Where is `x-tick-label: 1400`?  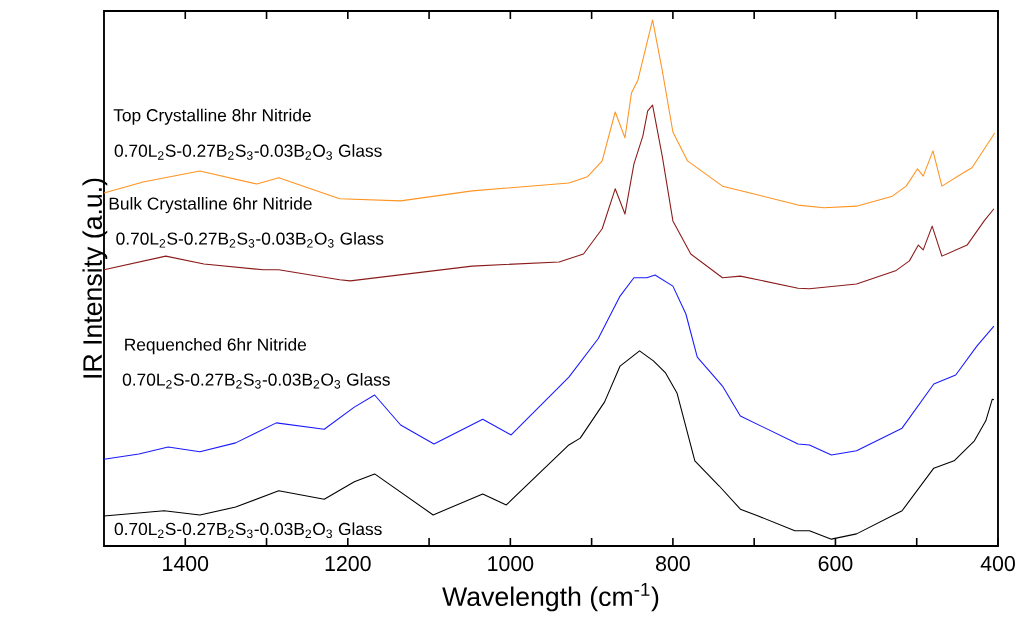 x-tick-label: 1400 is located at coordinates (186, 564).